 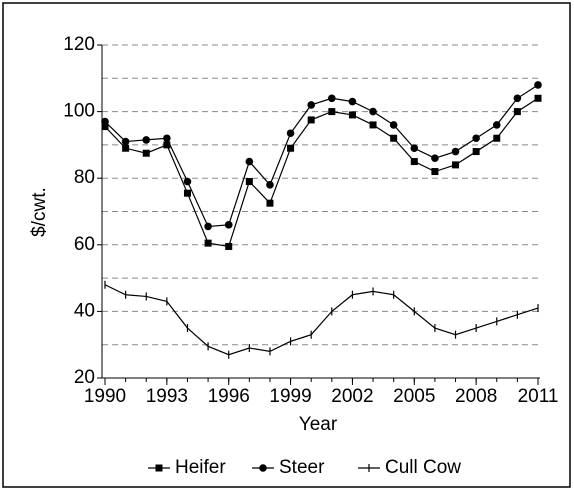 What do you see at coordinates (84, 310) in the screenshot?
I see `y-tick-label: 40` at bounding box center [84, 310].